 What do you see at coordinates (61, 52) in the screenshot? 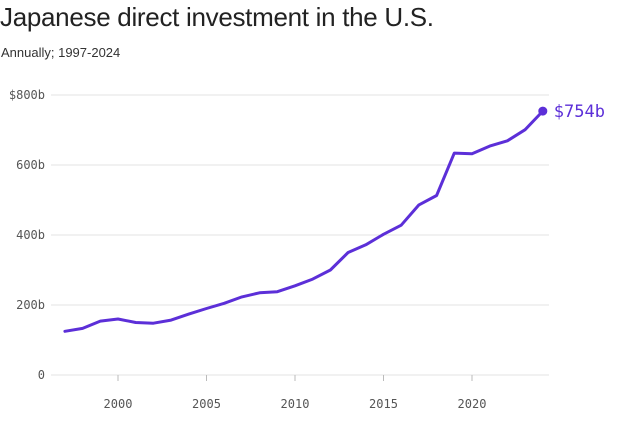
I see `chart-subtitle: Annually; 1997-2024` at bounding box center [61, 52].